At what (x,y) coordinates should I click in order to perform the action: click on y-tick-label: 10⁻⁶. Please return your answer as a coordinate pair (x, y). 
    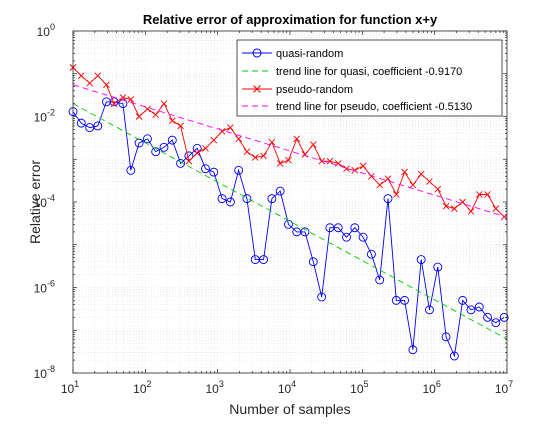
    Looking at the image, I should click on (44, 287).